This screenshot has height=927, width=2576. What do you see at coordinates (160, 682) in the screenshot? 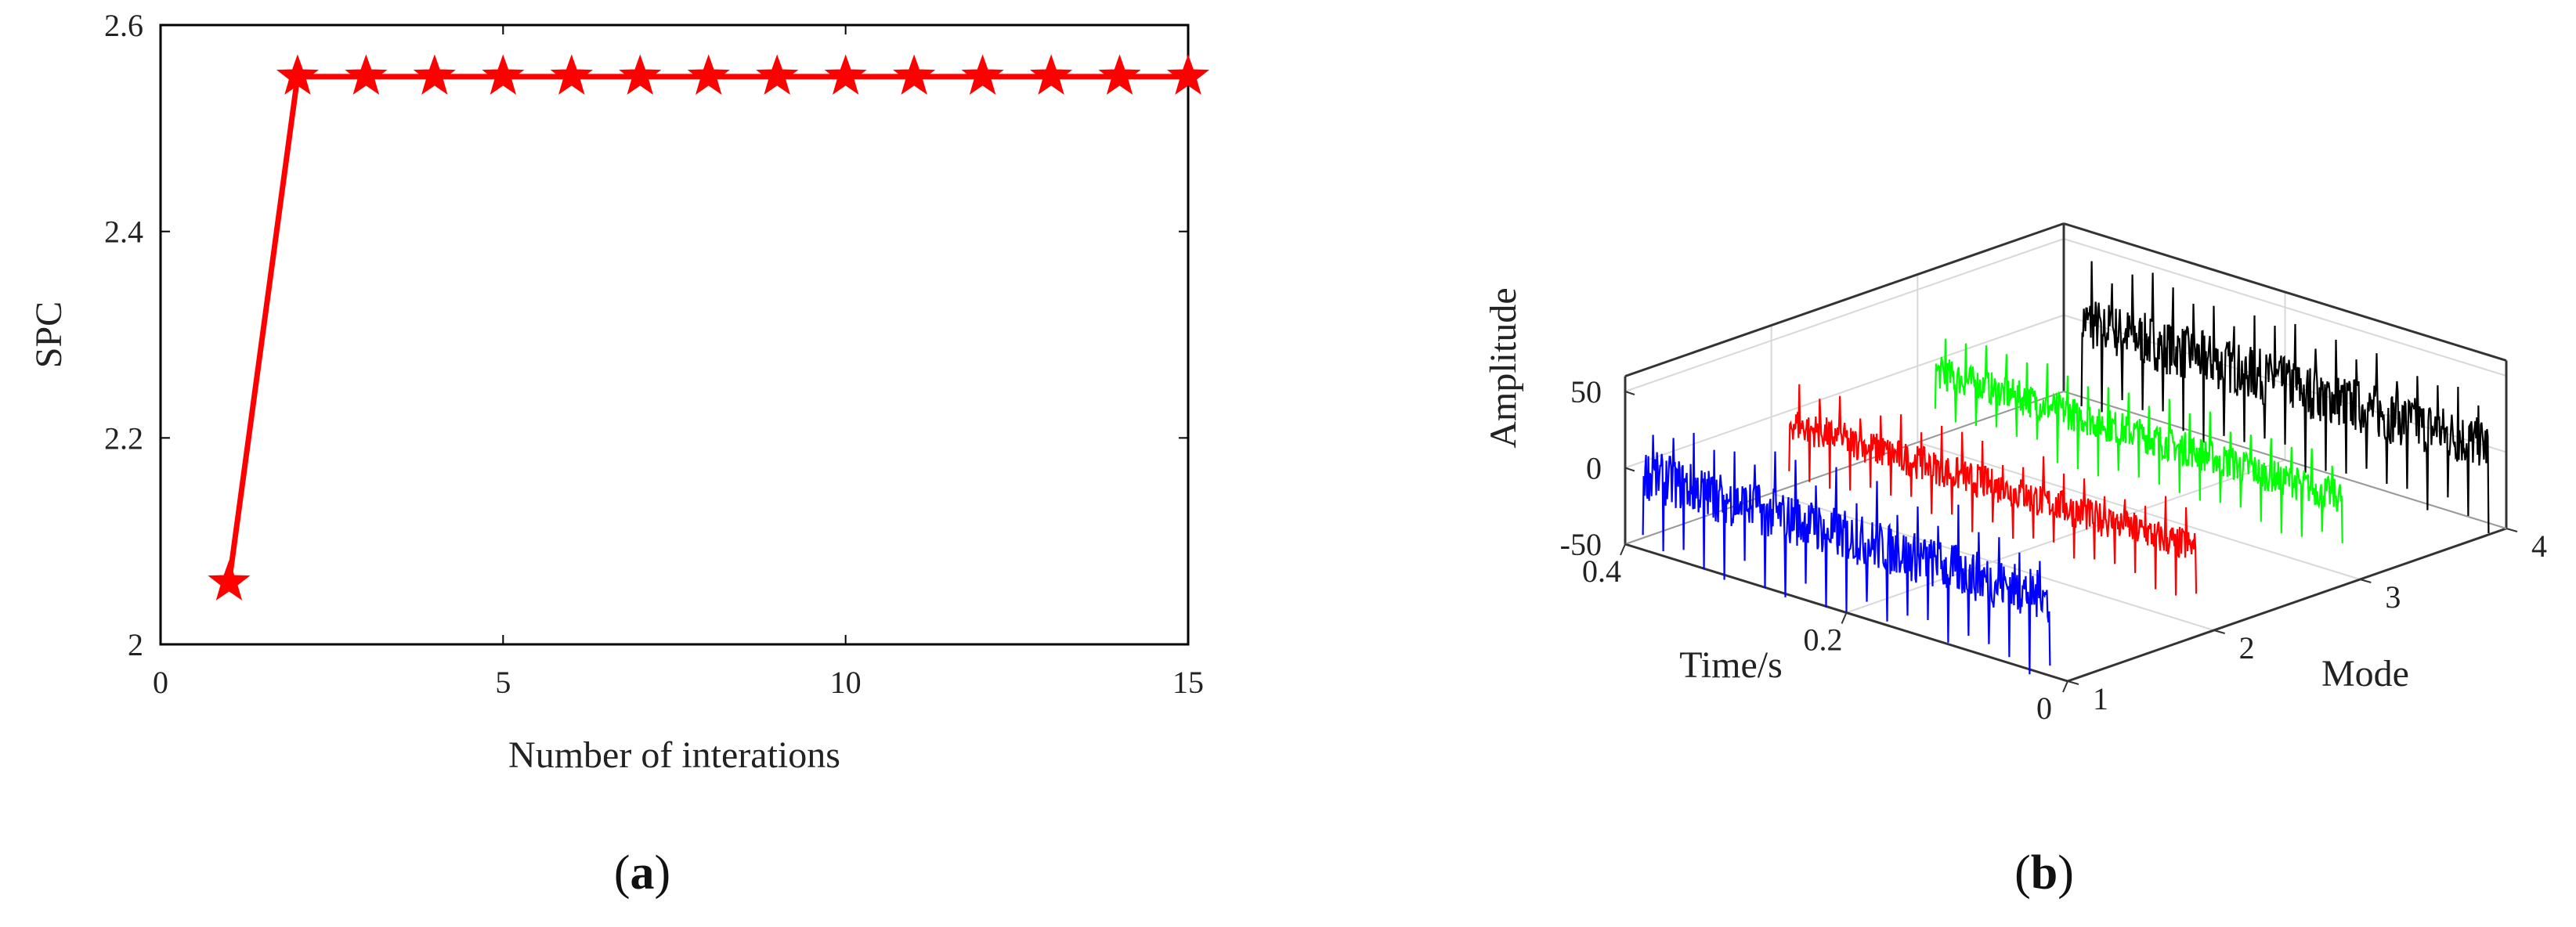
I see `x-tick-label: 0` at bounding box center [160, 682].